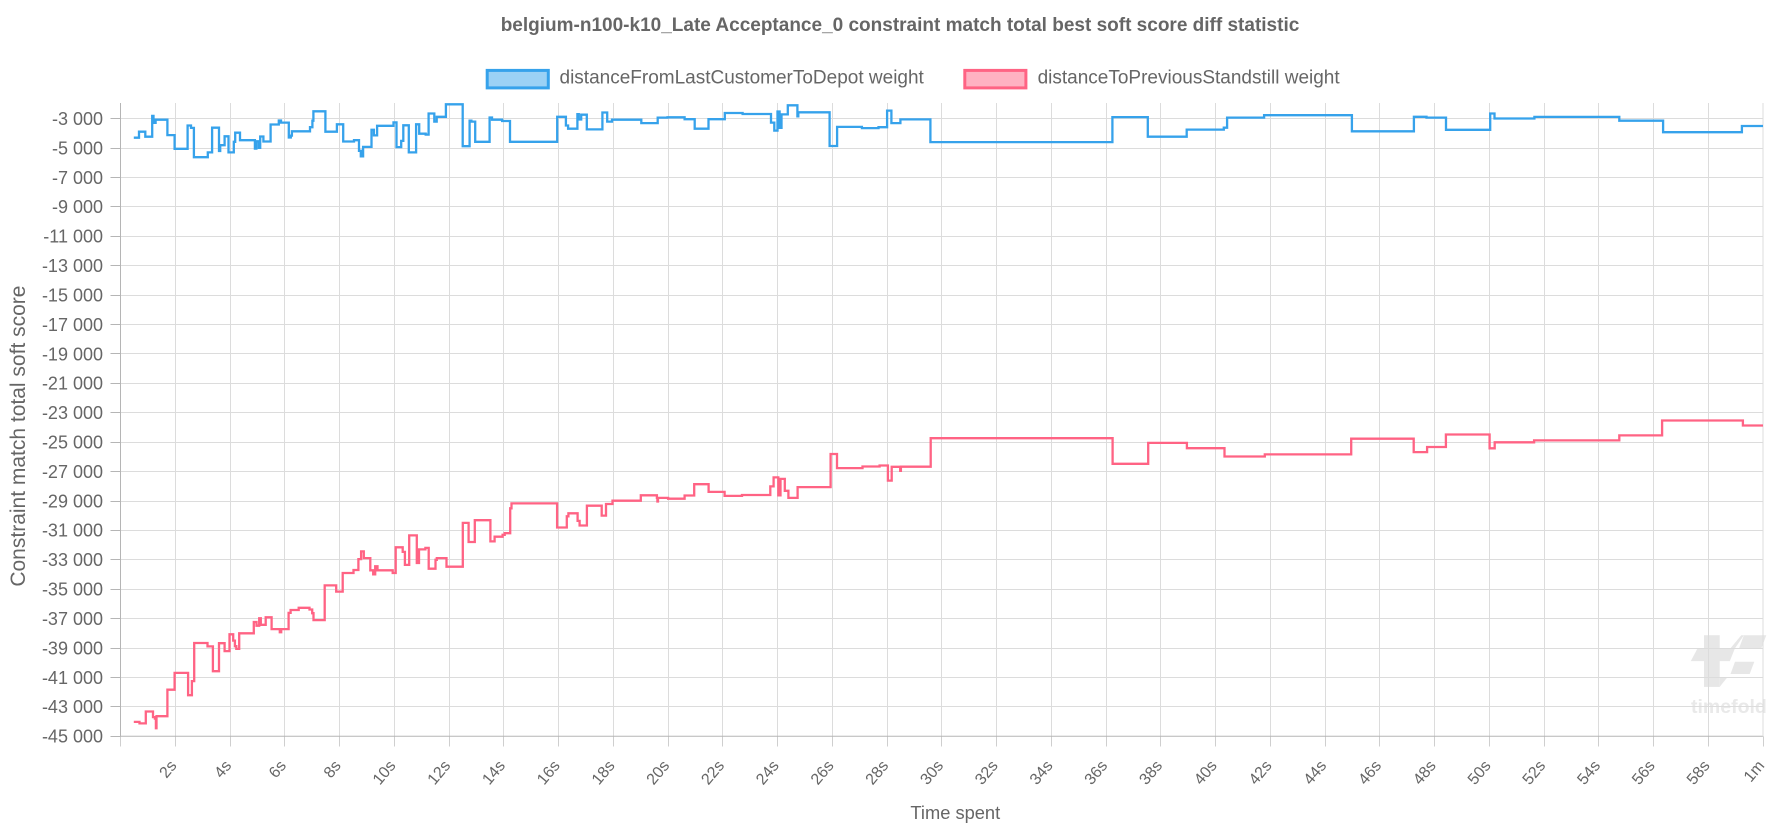  What do you see at coordinates (72, 354) in the screenshot?
I see `svg-text: -19 000` at bounding box center [72, 354].